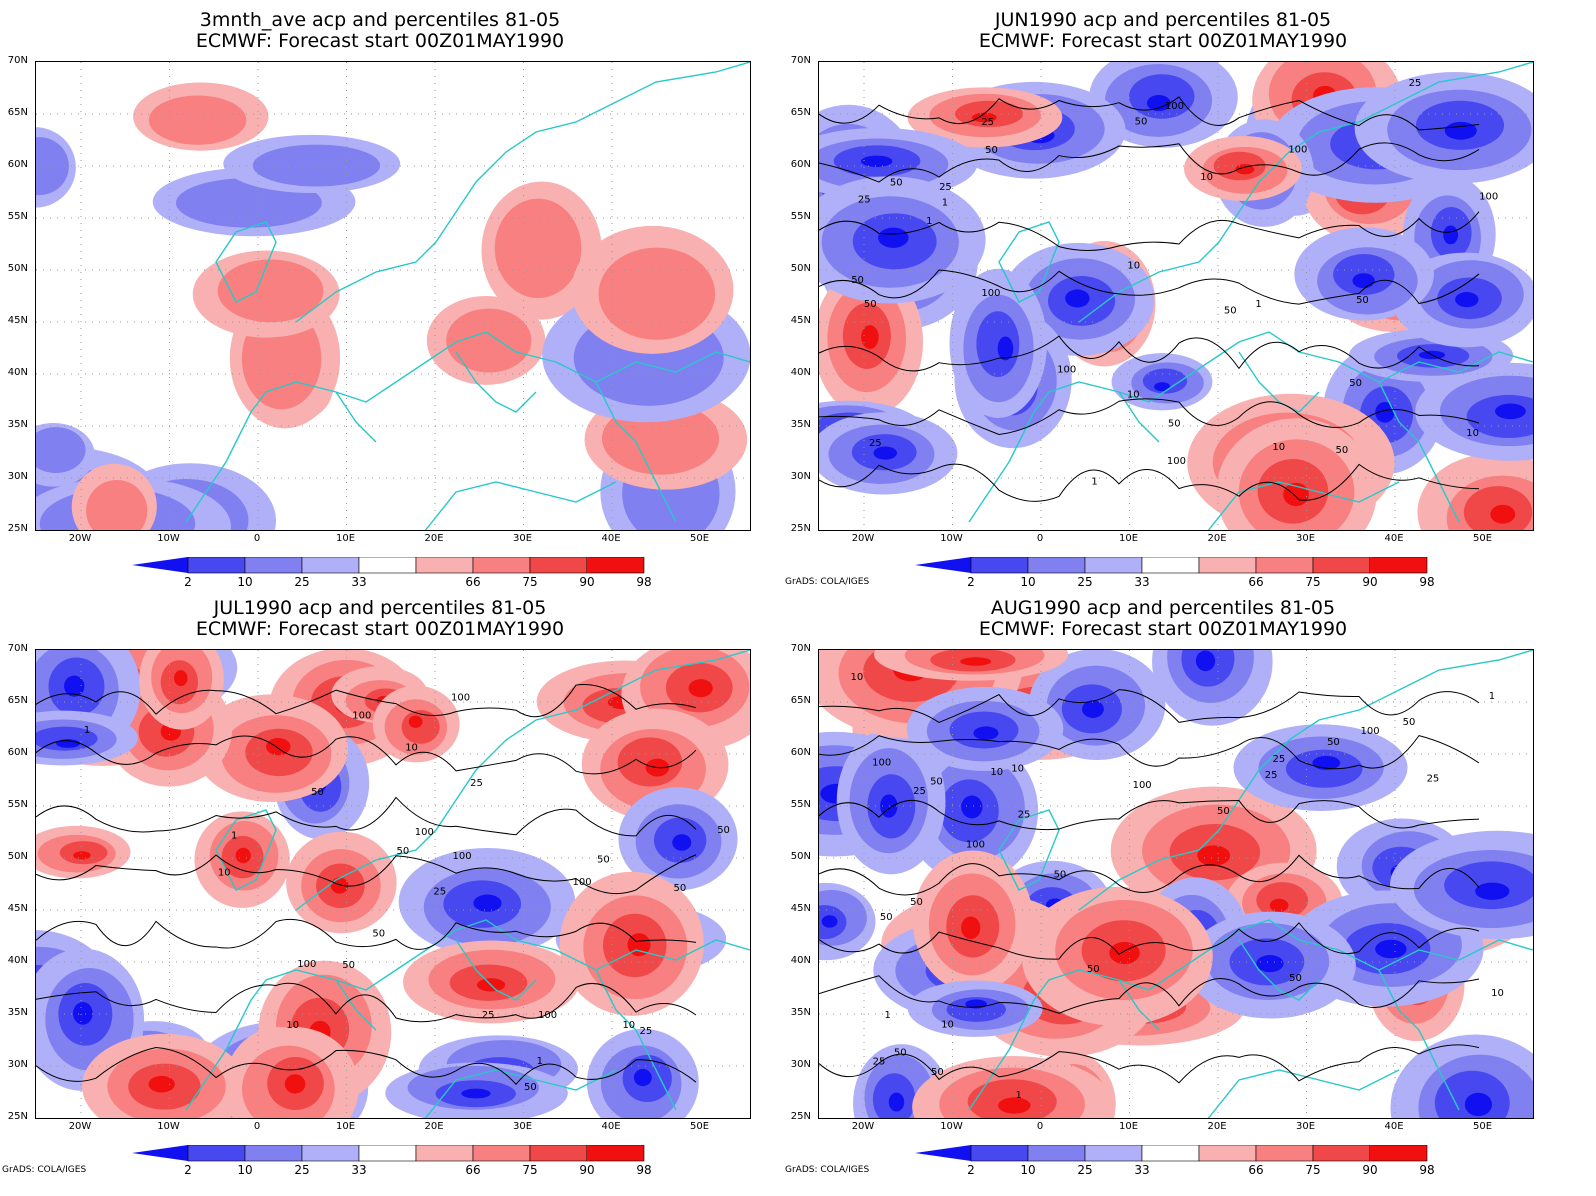  What do you see at coordinates (1394, 538) in the screenshot?
I see `lon-label: 40E` at bounding box center [1394, 538].